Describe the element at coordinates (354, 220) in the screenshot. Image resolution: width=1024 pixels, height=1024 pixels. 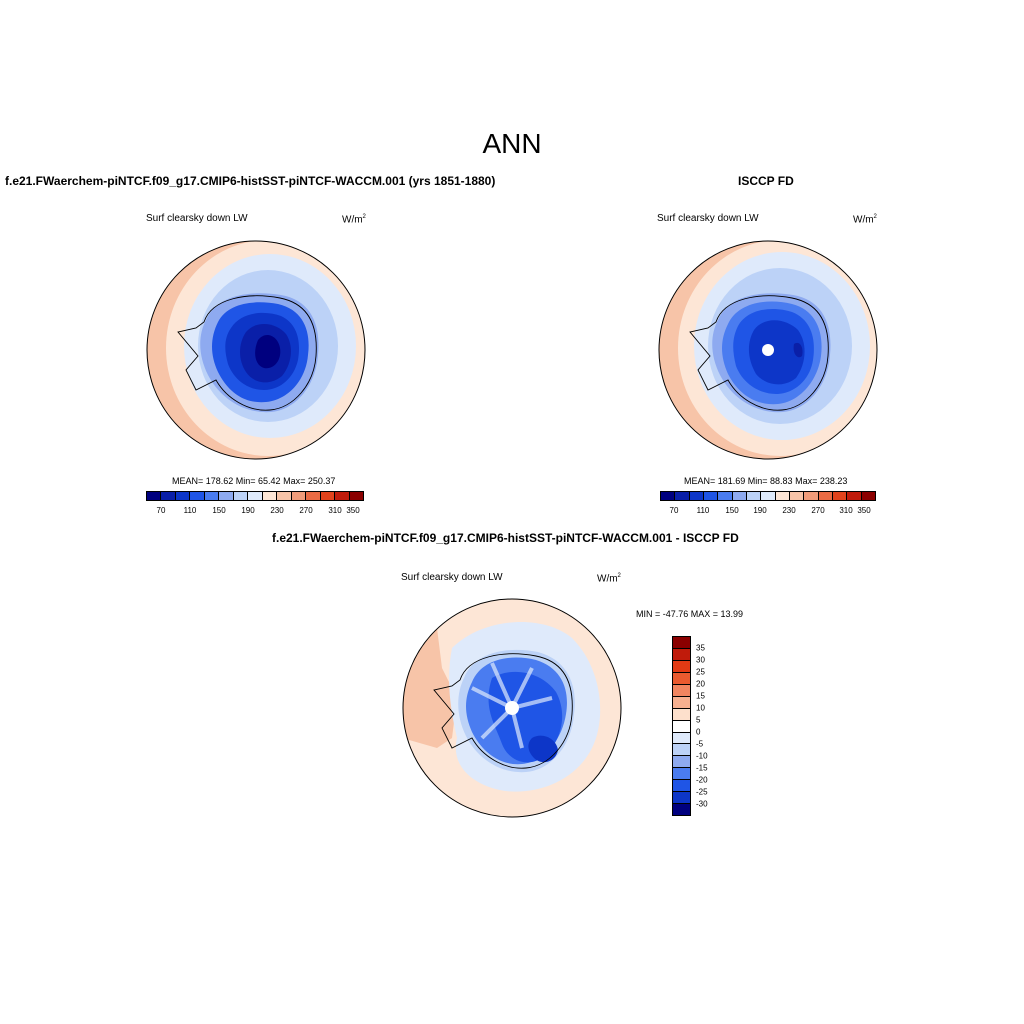
I see `model-units-label: W/m2` at that location.